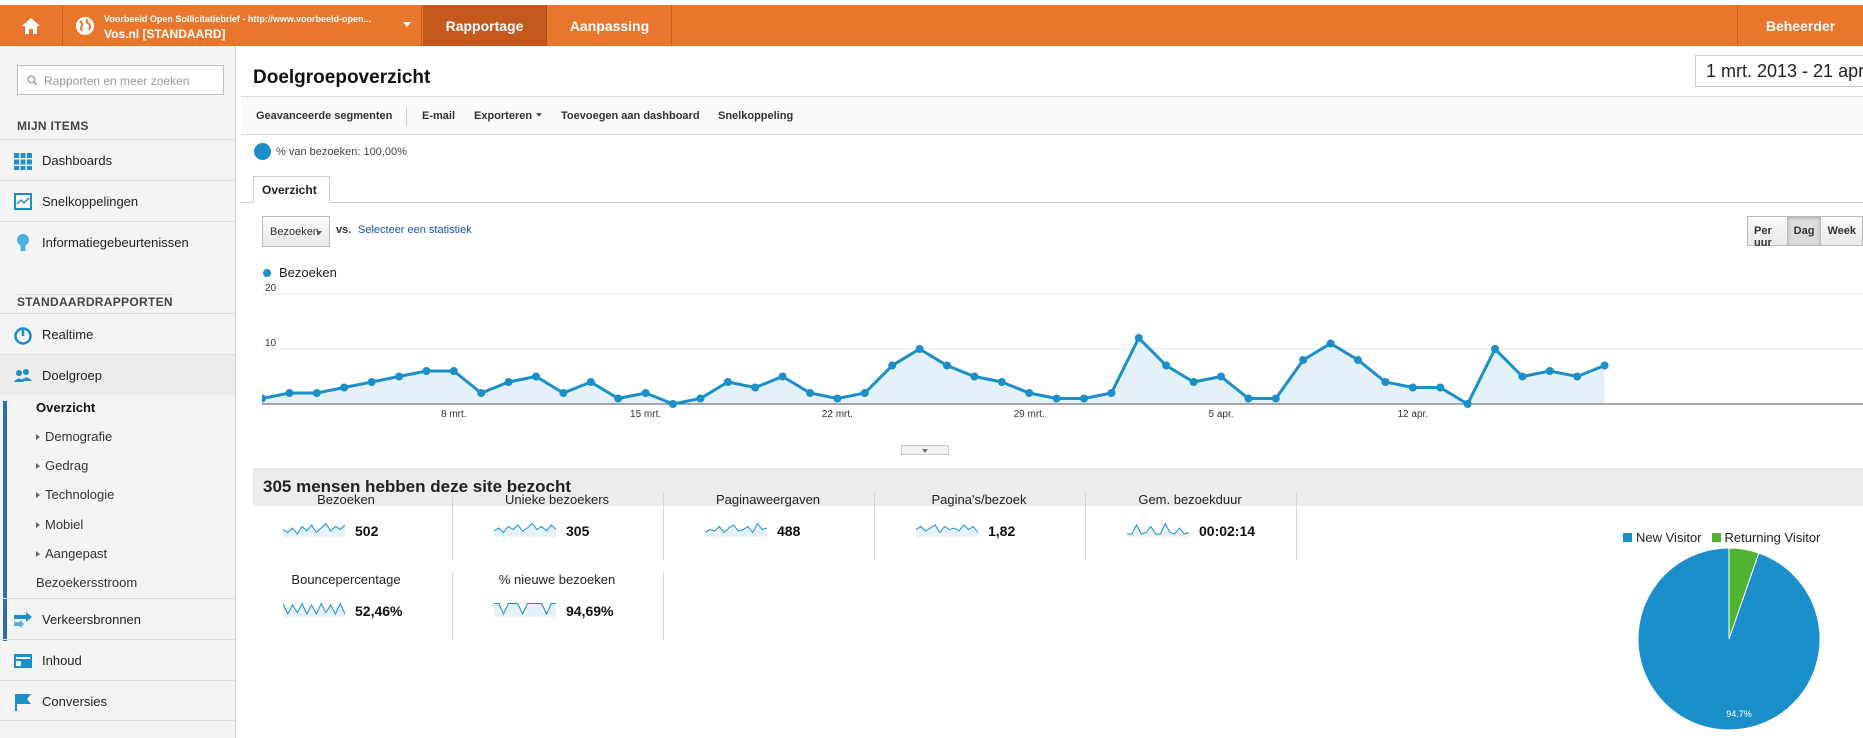 The height and width of the screenshot is (738, 1863). What do you see at coordinates (1779, 71) in the screenshot?
I see `date-range-picker: 1 mrt. 2013 - 21 apr. 2013` at bounding box center [1779, 71].